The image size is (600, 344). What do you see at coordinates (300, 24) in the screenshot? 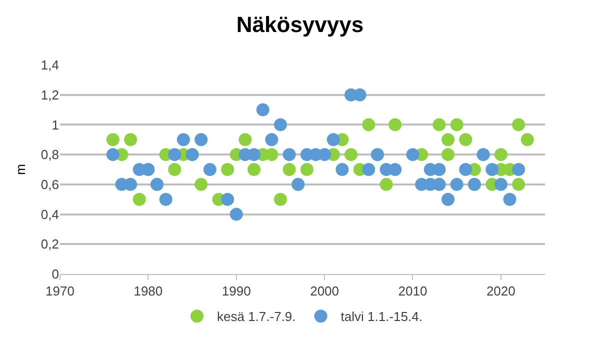
I see `chart-title: Näkösyvyys` at bounding box center [300, 24].